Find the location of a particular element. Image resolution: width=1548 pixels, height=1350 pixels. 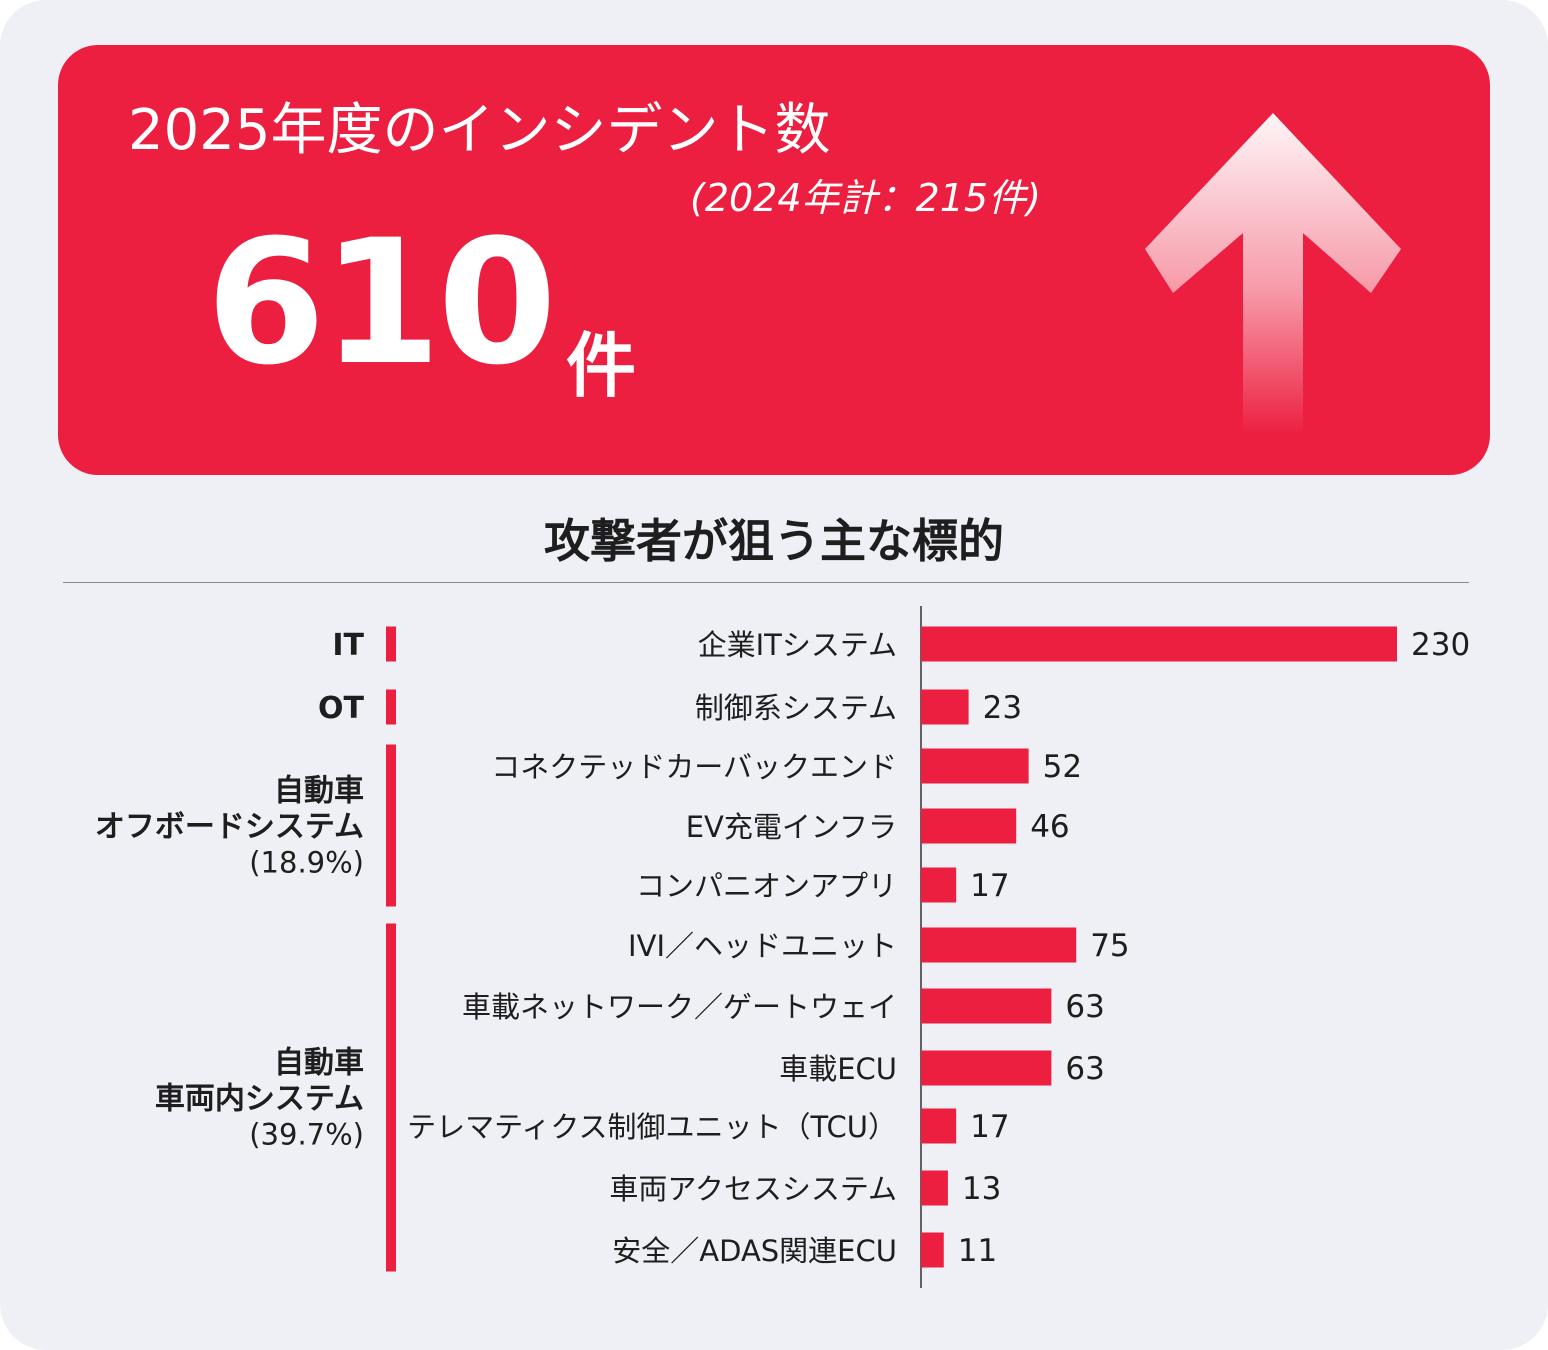

category-label: テレマティクス制御ユニット（TCU） is located at coordinates (652, 1127).